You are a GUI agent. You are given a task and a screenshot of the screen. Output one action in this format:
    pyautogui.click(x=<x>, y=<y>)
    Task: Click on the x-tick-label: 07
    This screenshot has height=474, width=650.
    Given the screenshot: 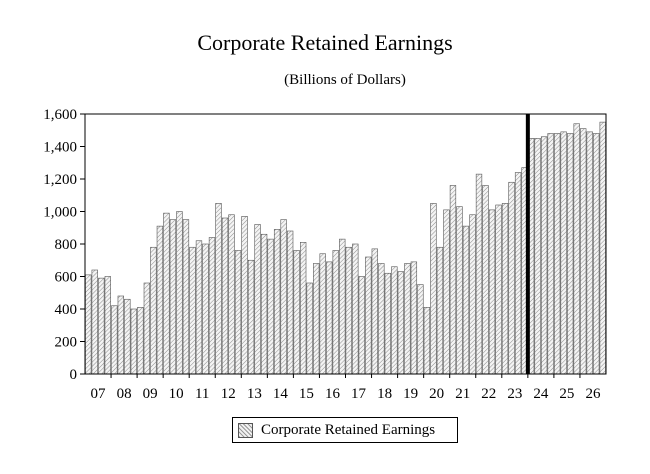 What is the action you would take?
    pyautogui.click(x=99, y=394)
    